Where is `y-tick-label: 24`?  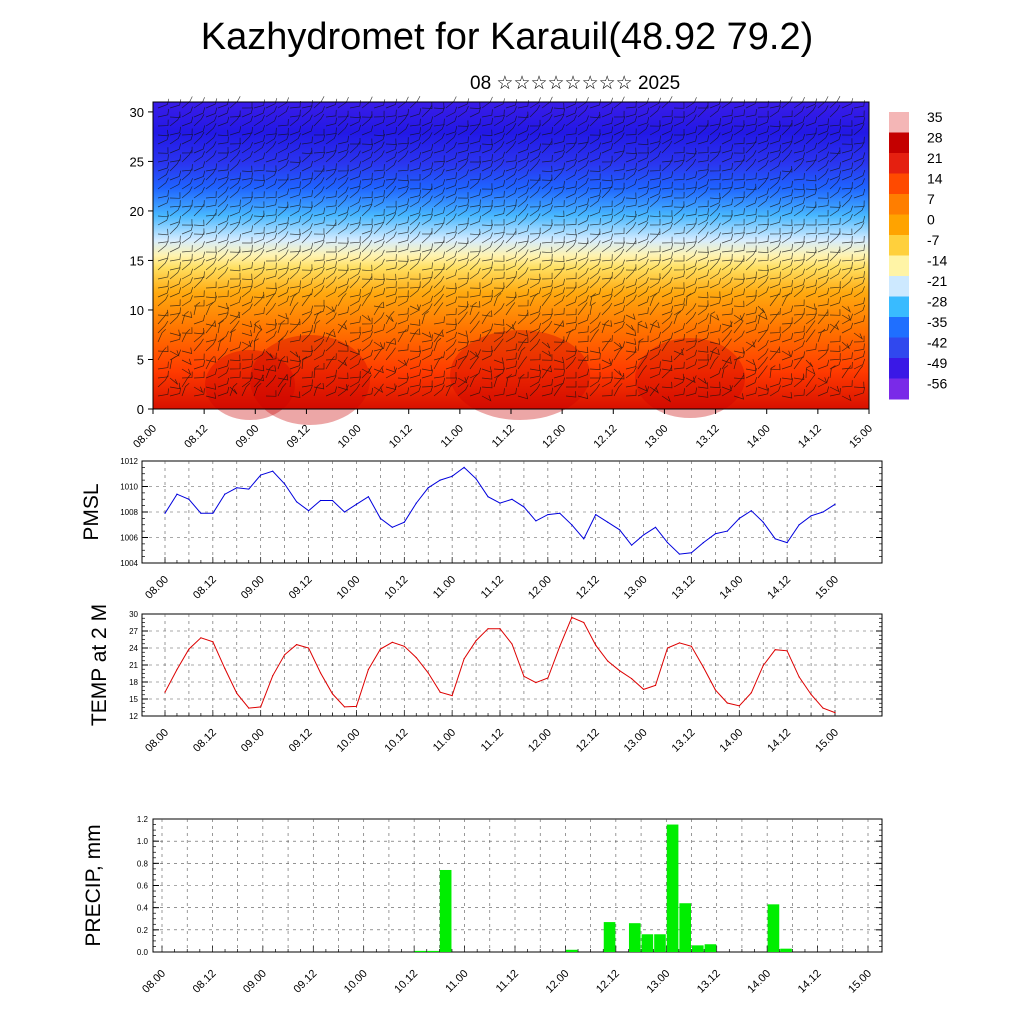 y-tick-label: 24 is located at coordinates (133, 648).